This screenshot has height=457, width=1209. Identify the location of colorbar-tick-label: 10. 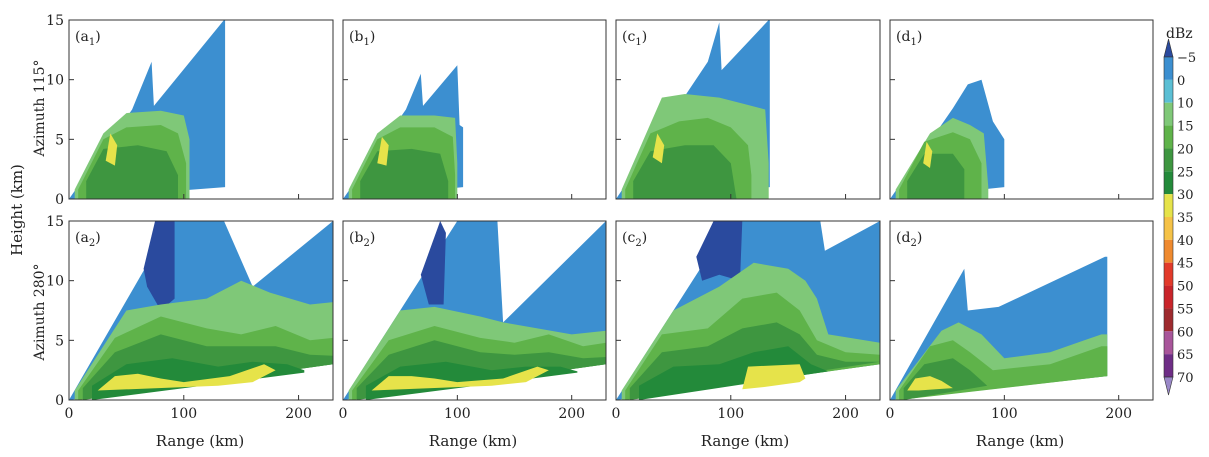
(1185, 104).